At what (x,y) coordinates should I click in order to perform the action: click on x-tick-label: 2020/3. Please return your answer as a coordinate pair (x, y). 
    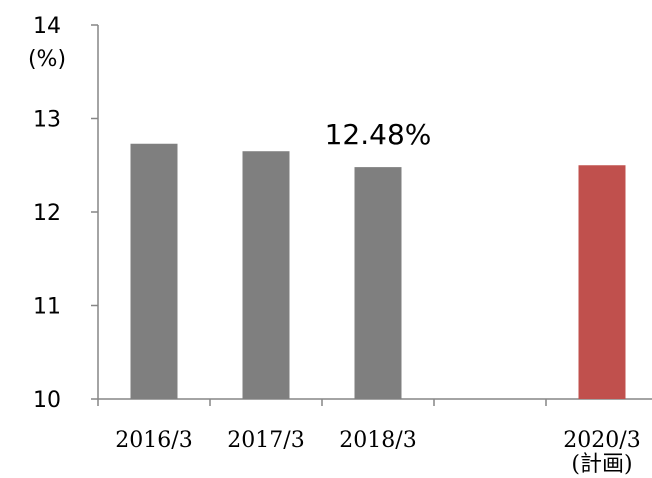
    Looking at the image, I should click on (601, 440).